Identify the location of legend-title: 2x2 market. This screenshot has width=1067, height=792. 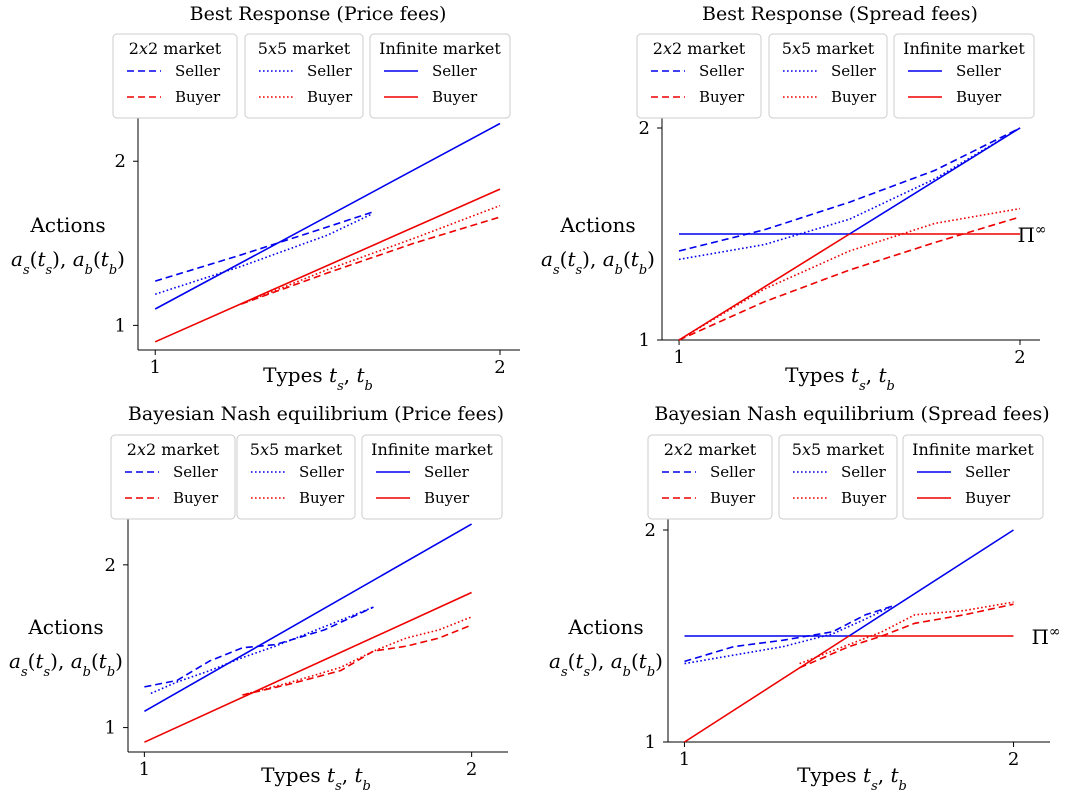
(173, 449).